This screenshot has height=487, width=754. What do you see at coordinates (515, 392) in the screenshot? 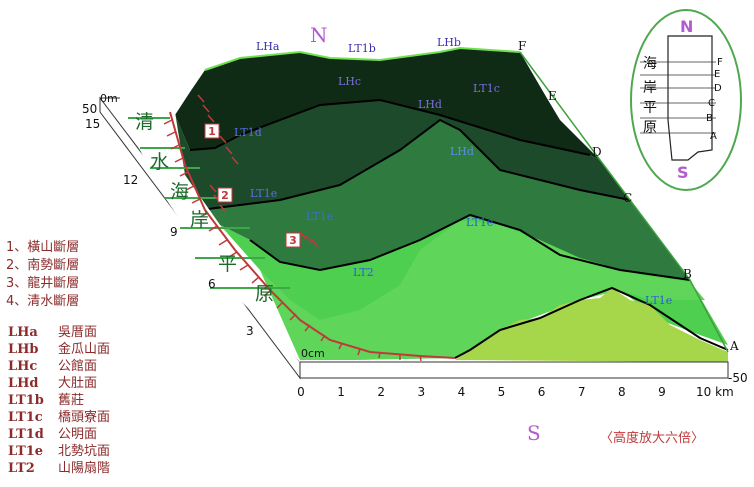
I see `x-axis: 0 1 2 3 4 5 6 7 8 9 10 km` at bounding box center [515, 392].